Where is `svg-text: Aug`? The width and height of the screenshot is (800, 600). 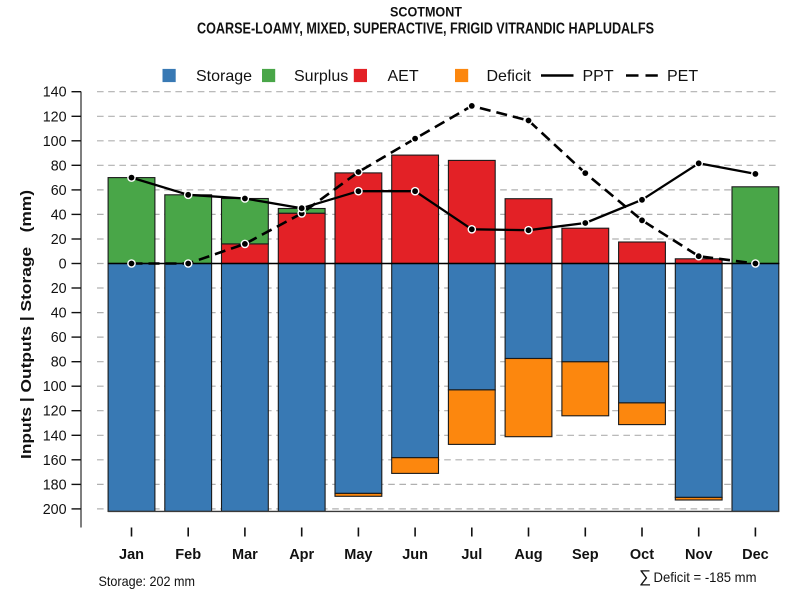 svg-text: Aug is located at coordinates (528, 555).